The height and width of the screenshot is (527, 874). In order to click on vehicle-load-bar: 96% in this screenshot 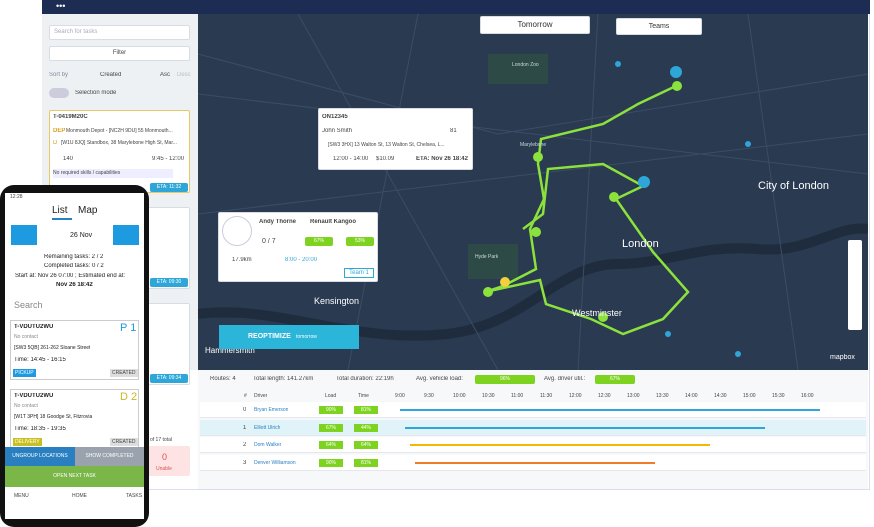, I will do `click(505, 379)`.